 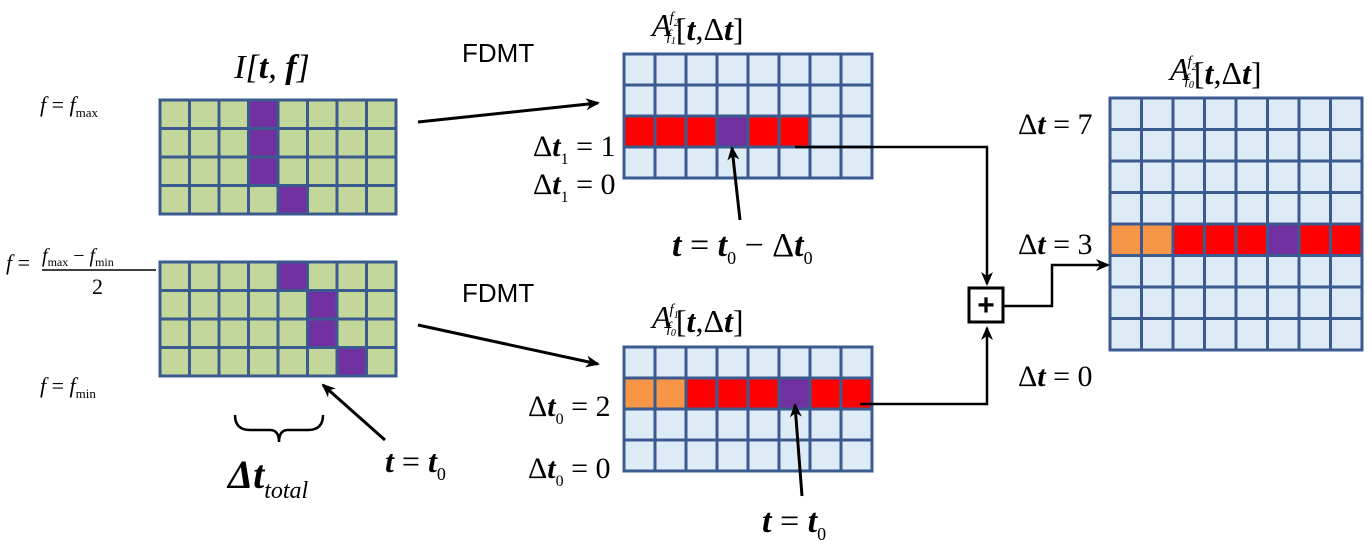 I want to click on arrow-t0-left, so click(x=353, y=412).